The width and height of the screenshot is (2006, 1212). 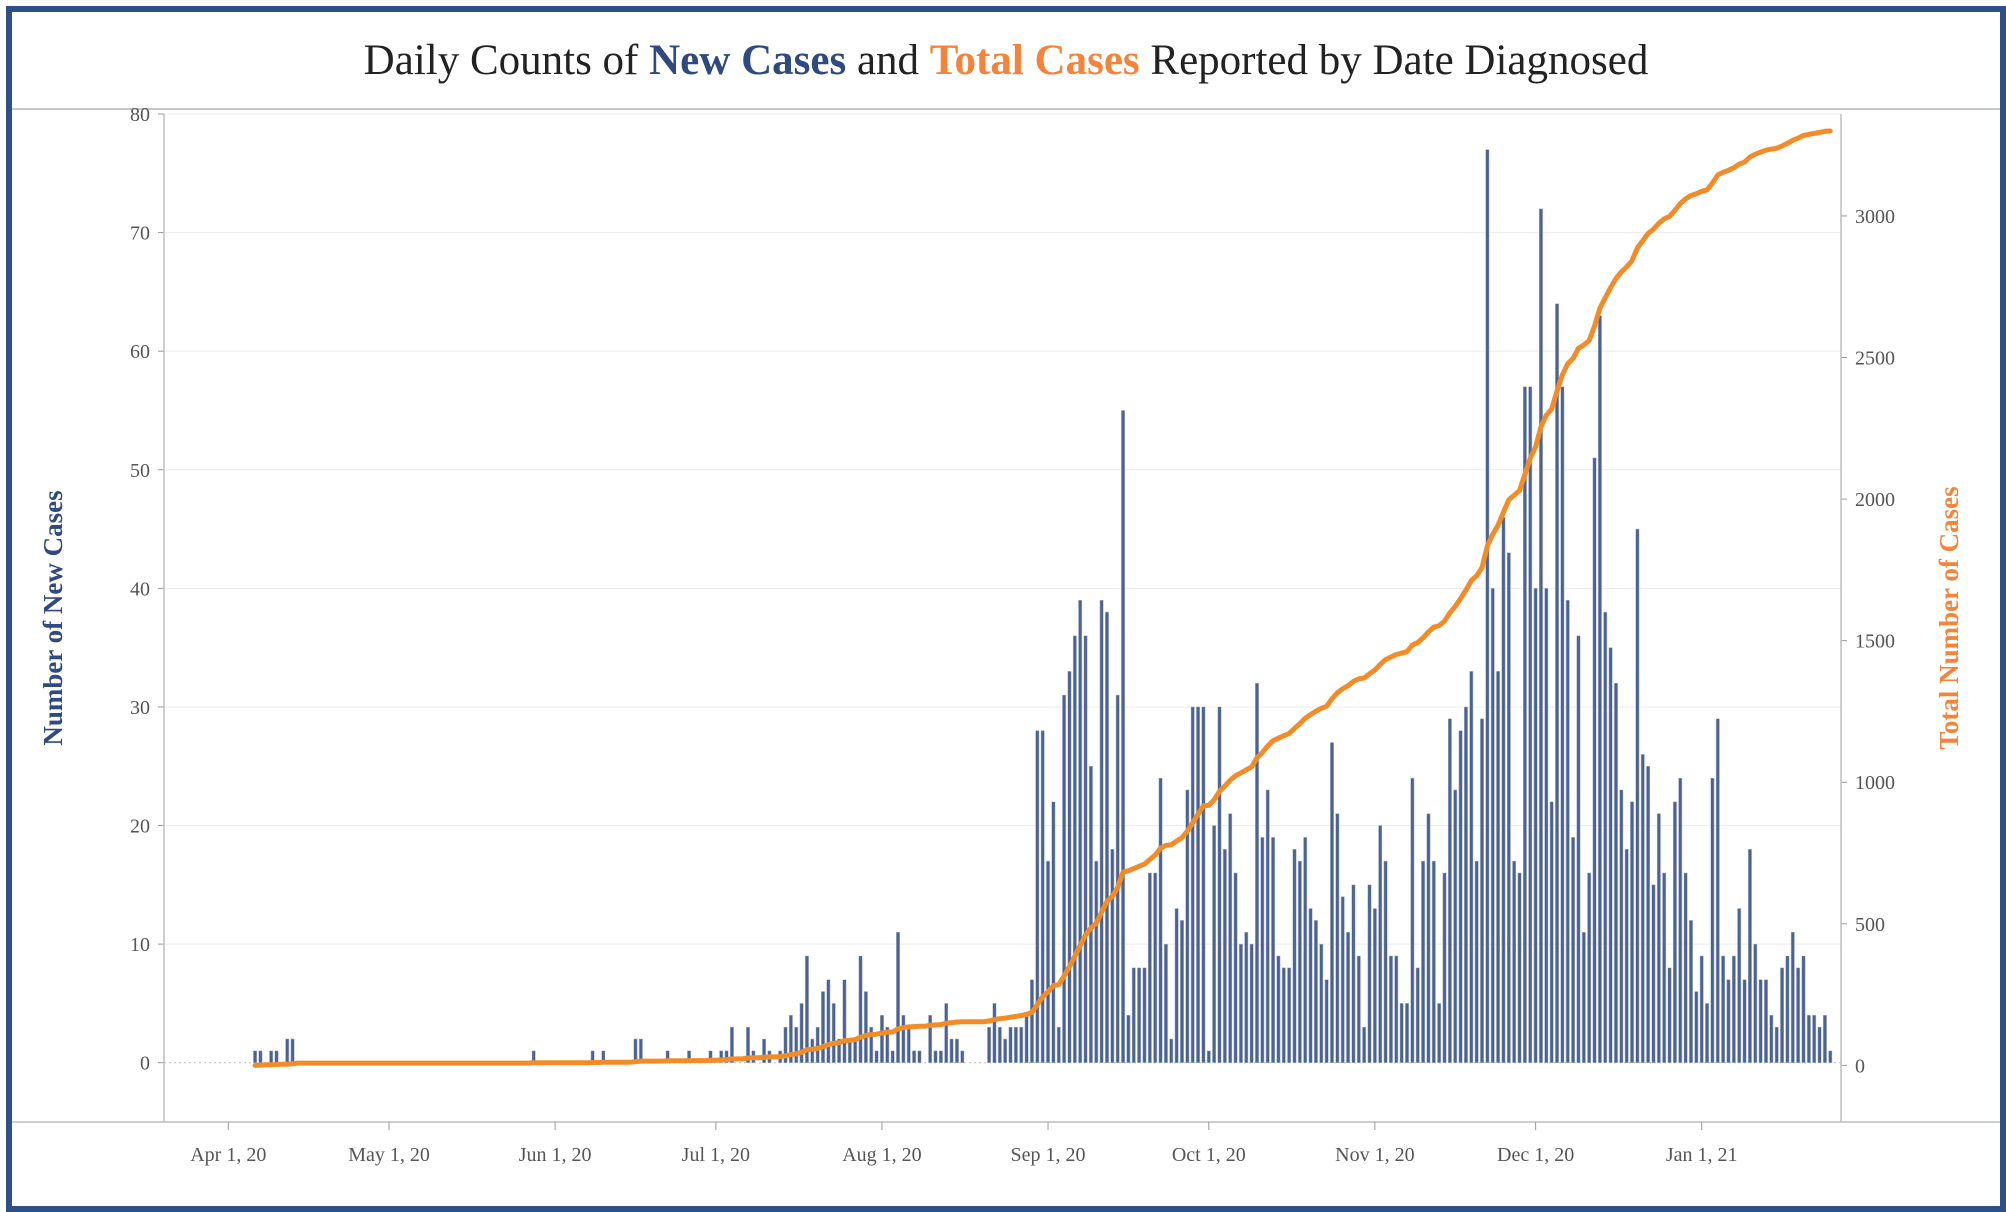 I want to click on x-tick-label: May 1, 20, so click(x=389, y=1155).